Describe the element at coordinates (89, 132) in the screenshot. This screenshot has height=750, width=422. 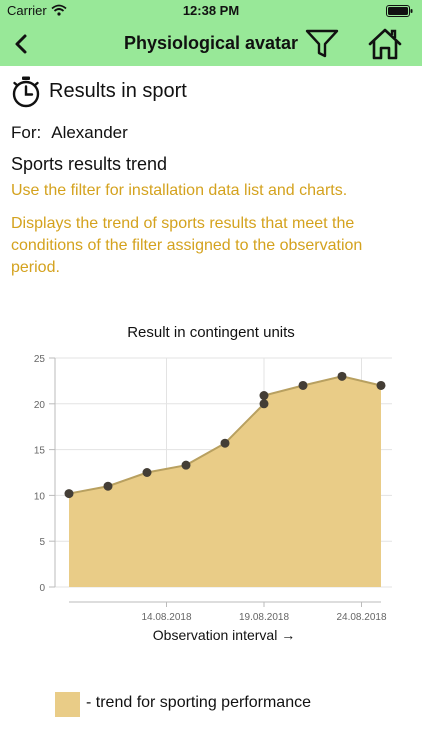
I see `subject-name: Alexander` at that location.